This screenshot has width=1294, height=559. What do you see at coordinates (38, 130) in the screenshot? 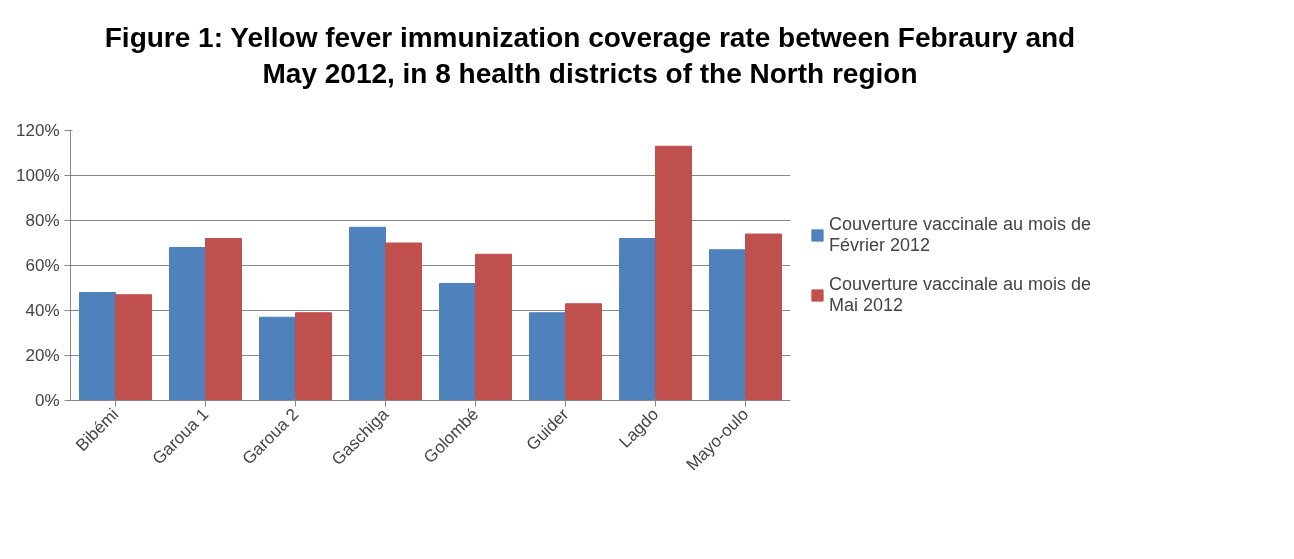
I see `y-tick-label: 120%` at bounding box center [38, 130].